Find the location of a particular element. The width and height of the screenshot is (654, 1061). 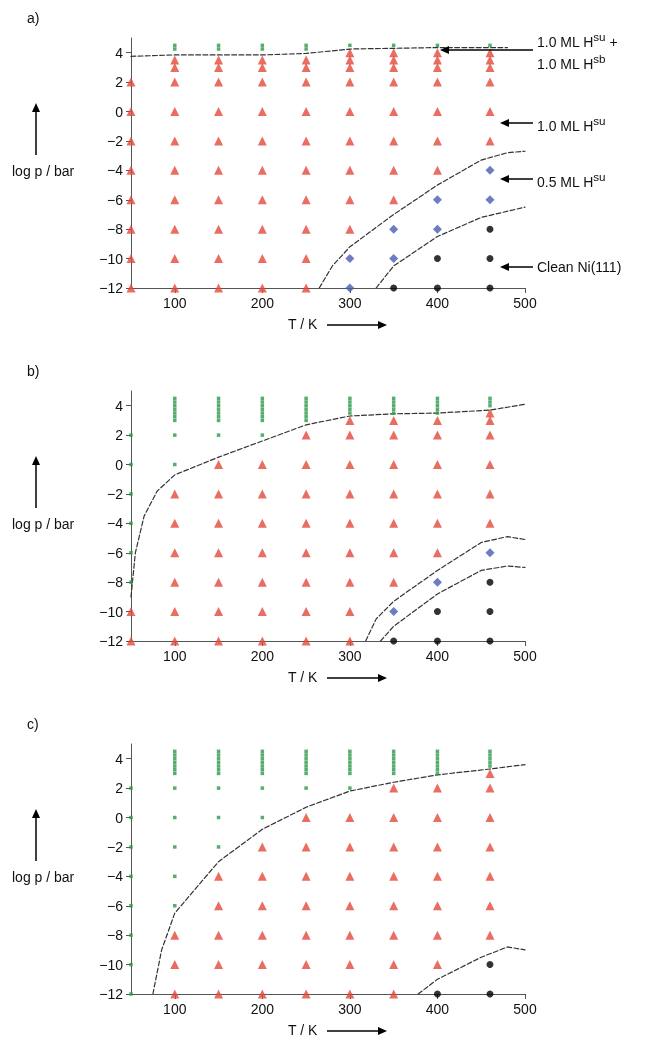

y-axis-title: log p / bar is located at coordinates (43, 524).